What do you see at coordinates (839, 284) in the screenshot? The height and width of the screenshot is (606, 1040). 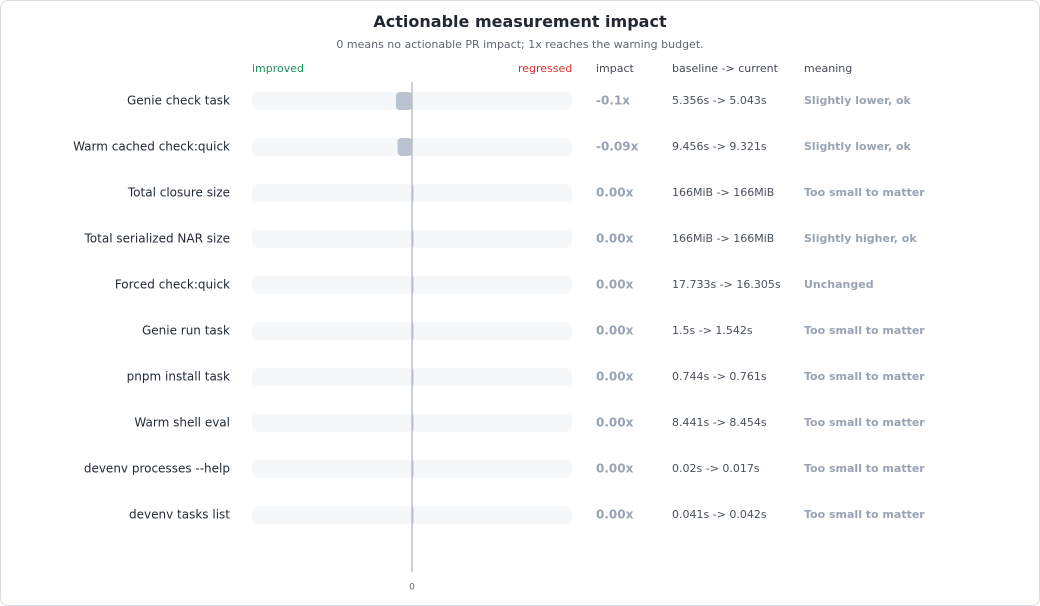 I see `meaning-value: Unchanged` at bounding box center [839, 284].